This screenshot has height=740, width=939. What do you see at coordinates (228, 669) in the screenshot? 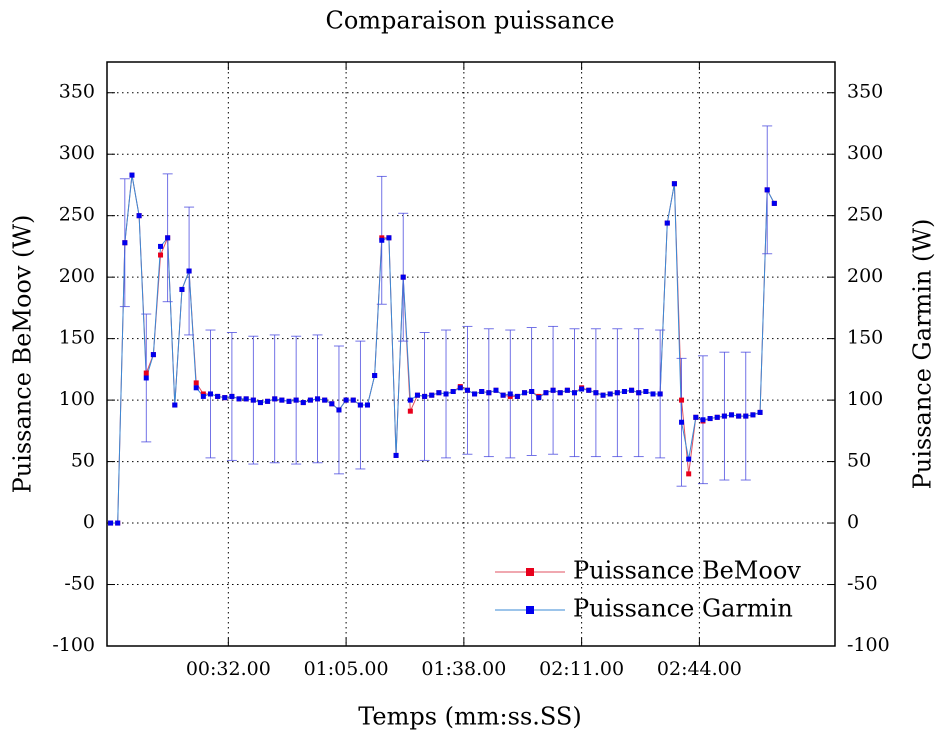
I see `x-tick-label: 00:32.00` at bounding box center [228, 669].